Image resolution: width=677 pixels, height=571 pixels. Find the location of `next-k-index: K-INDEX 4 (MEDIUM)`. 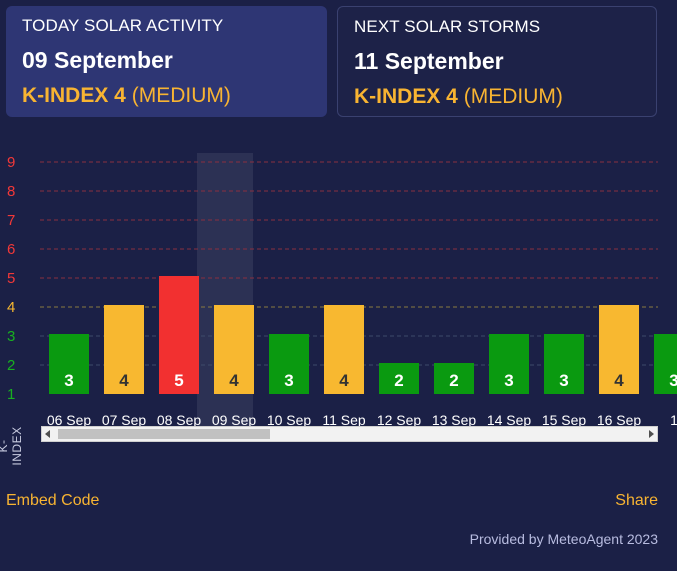

next-k-index: K-INDEX 4 (MEDIUM) is located at coordinates (497, 97).